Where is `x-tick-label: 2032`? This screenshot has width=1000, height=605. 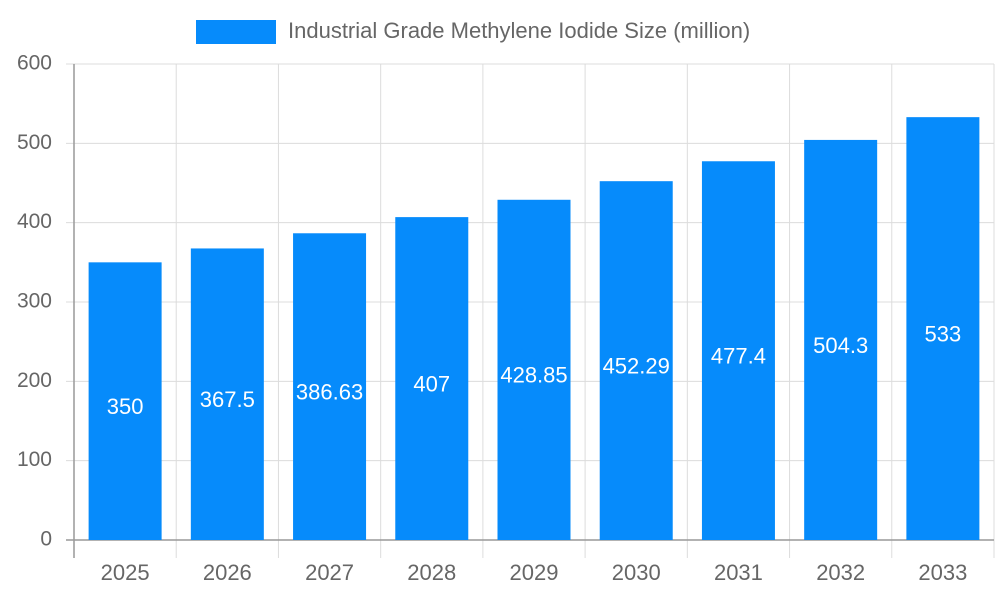
x-tick-label: 2032 is located at coordinates (840, 572).